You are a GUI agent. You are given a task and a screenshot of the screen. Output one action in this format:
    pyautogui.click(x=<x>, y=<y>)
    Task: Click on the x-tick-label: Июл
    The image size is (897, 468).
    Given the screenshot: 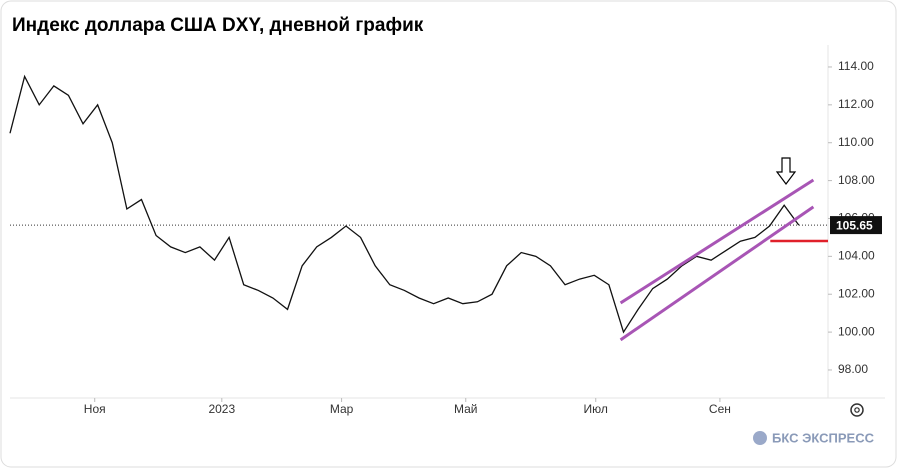 What is the action you would take?
    pyautogui.click(x=596, y=409)
    